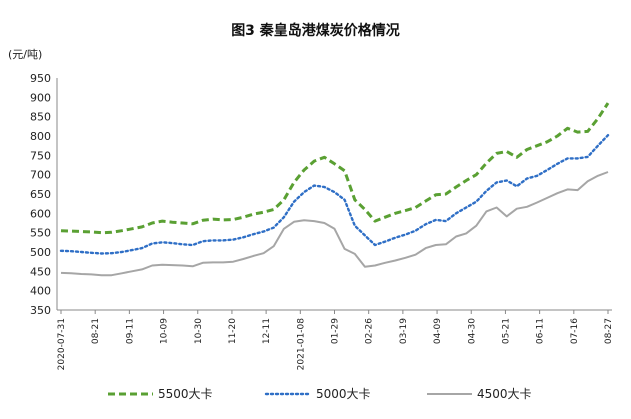 The width and height of the screenshot is (631, 419). Describe the element at coordinates (504, 394) in the screenshot. I see `legend-label: 4500大卡` at that location.